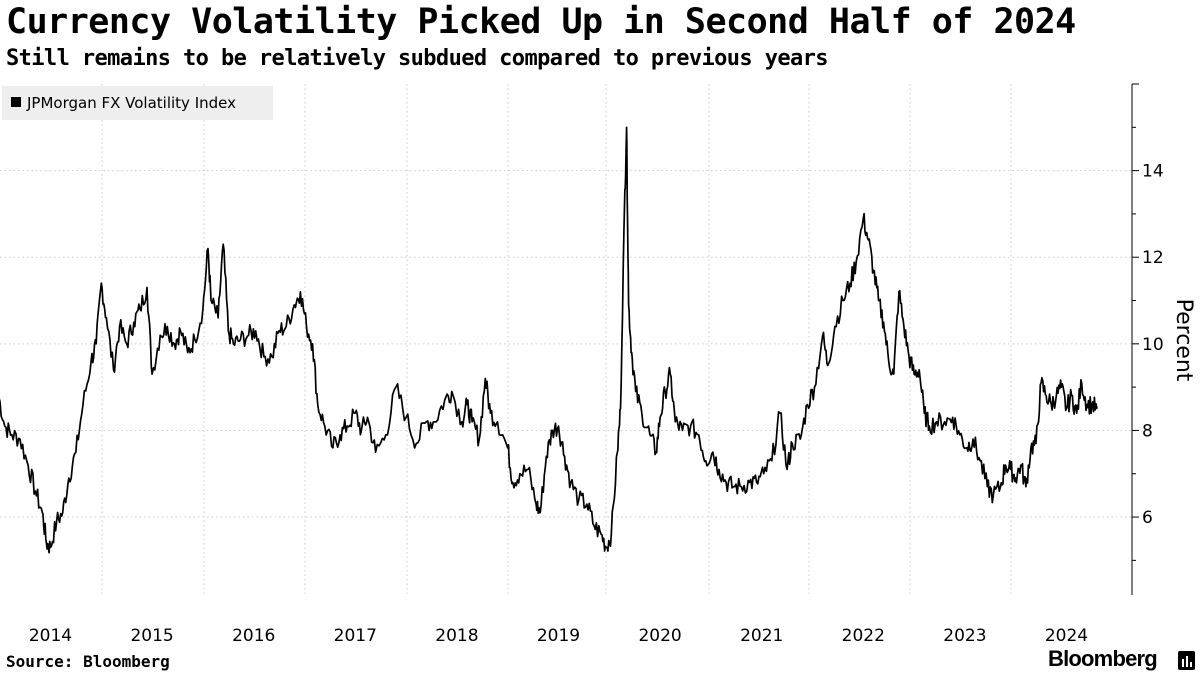 This screenshot has width=1200, height=675. I want to click on legend-background, so click(137, 103).